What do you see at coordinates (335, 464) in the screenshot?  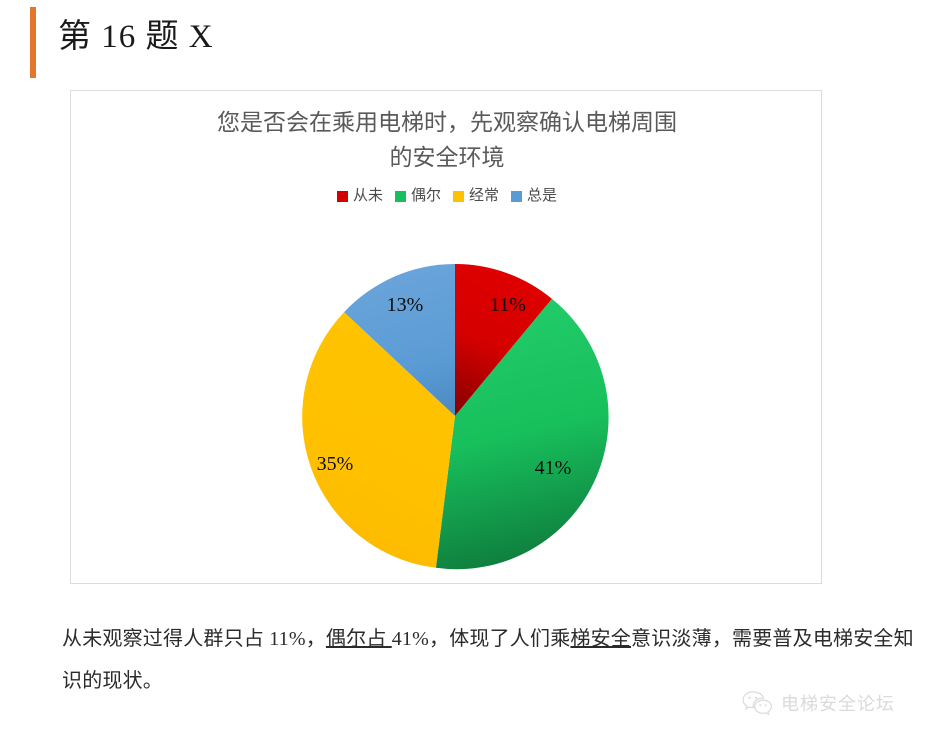 I see `pie-label-often: 35%` at bounding box center [335, 464].